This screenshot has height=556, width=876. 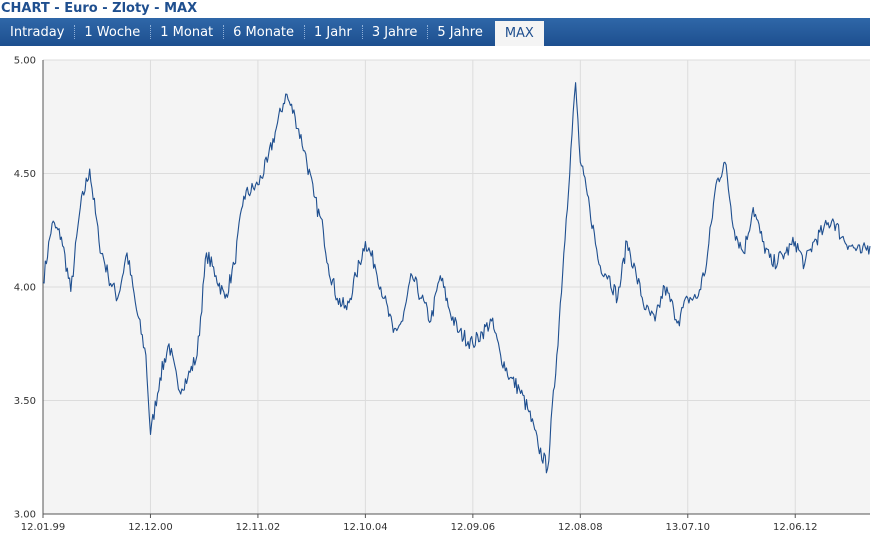 What do you see at coordinates (112, 32) in the screenshot?
I see `tab-1-woche: 1 Woche` at bounding box center [112, 32].